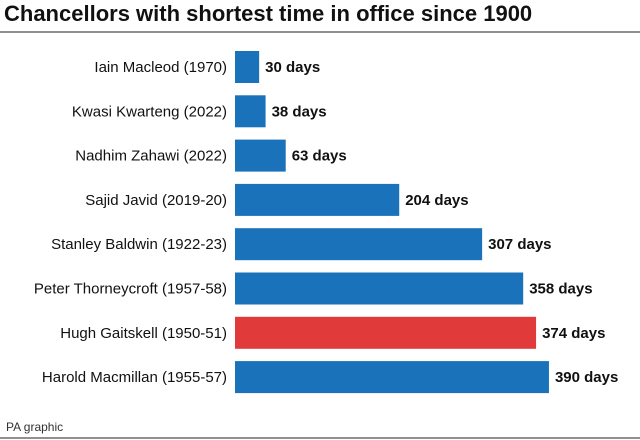 The height and width of the screenshot is (440, 640). Describe the element at coordinates (130, 288) in the screenshot. I see `category-label: Peter Thorneycroft (1957-58)` at that location.